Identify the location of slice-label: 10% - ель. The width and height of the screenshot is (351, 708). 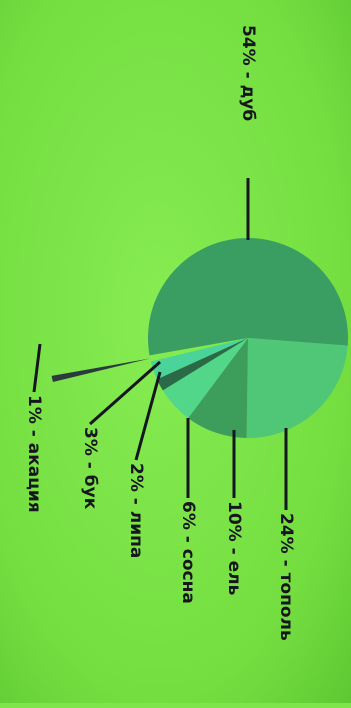
(234, 548).